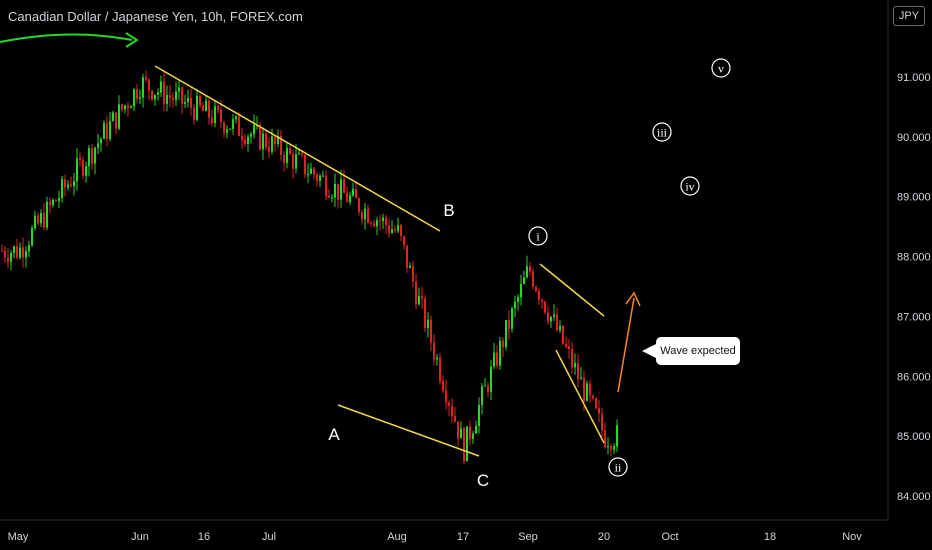 This screenshot has height=550, width=932. I want to click on projection-arrow-line, so click(626, 345).